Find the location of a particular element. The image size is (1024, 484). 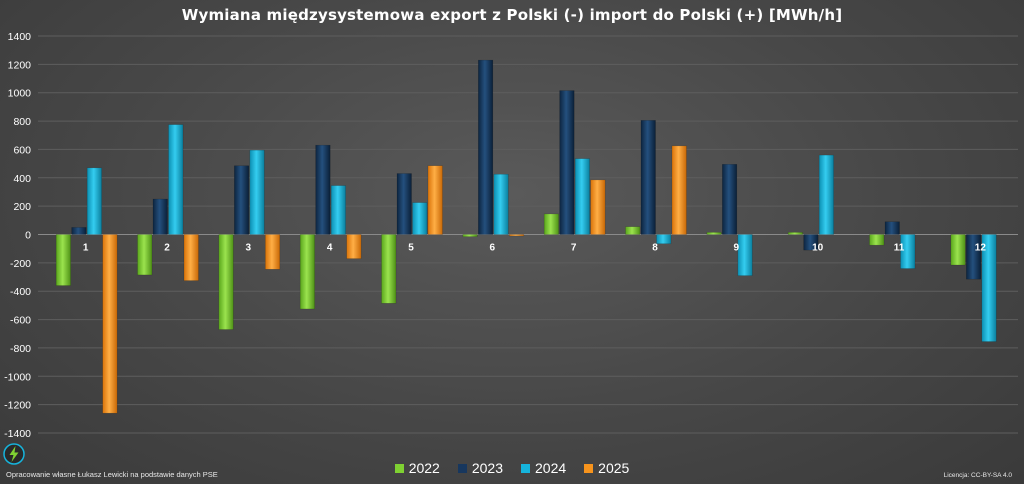

legend-item-2025: 2025 is located at coordinates (606, 468).